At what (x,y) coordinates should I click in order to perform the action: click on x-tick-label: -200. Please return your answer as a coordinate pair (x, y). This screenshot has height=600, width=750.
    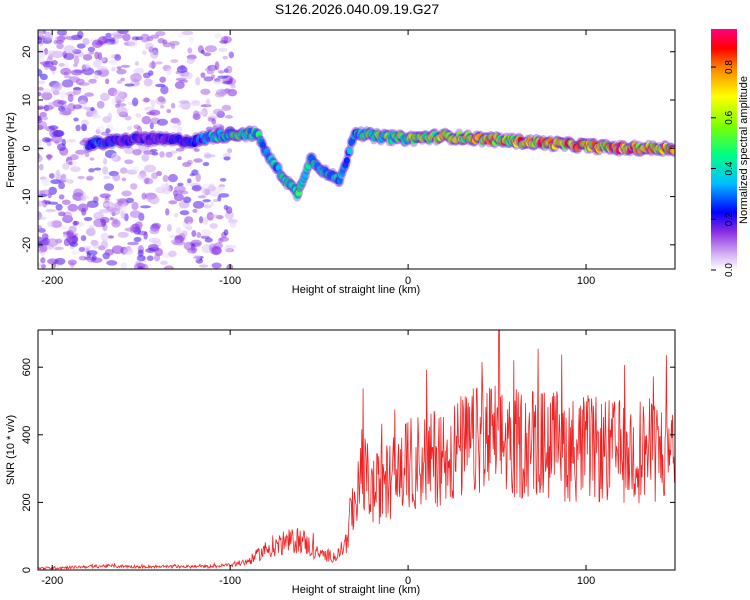
    Looking at the image, I should click on (52, 581).